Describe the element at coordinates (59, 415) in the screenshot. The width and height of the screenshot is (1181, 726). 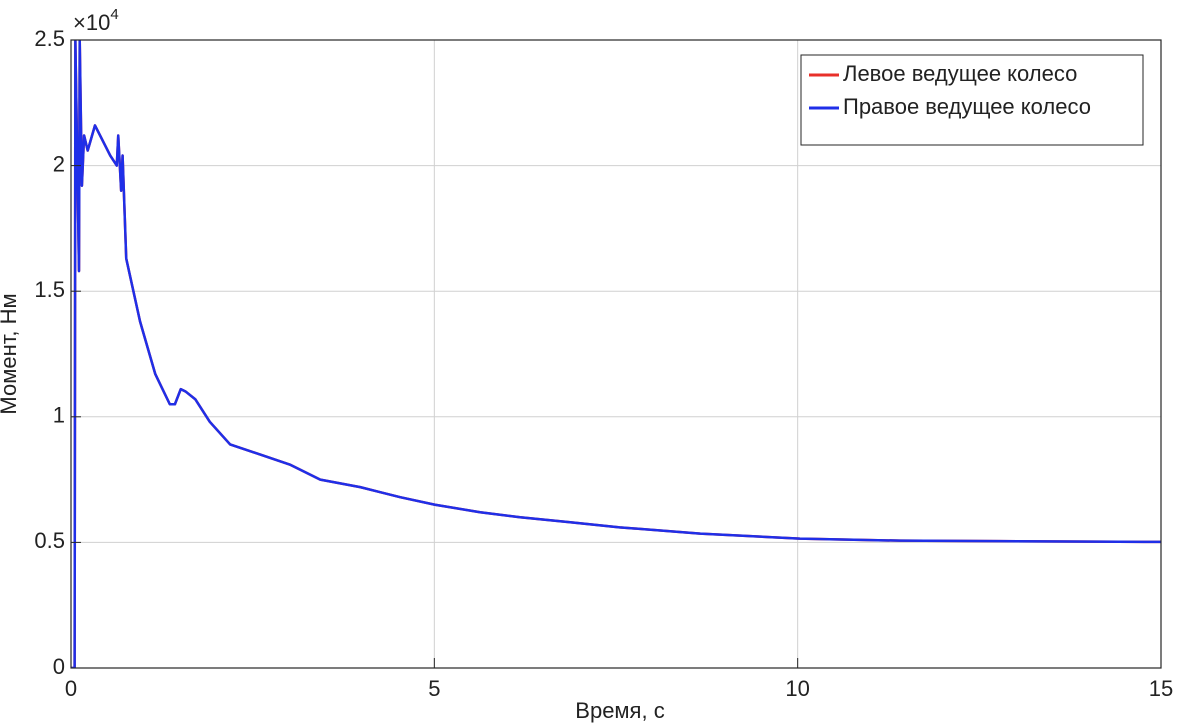
I see `y-tick-label: 1` at that location.